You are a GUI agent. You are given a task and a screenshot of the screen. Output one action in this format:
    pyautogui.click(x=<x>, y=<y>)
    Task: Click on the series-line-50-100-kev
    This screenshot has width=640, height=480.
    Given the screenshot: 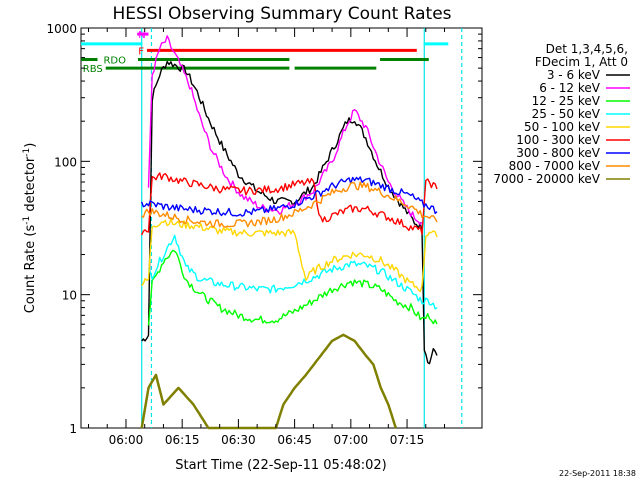 What is the action you would take?
    pyautogui.click(x=289, y=255)
    